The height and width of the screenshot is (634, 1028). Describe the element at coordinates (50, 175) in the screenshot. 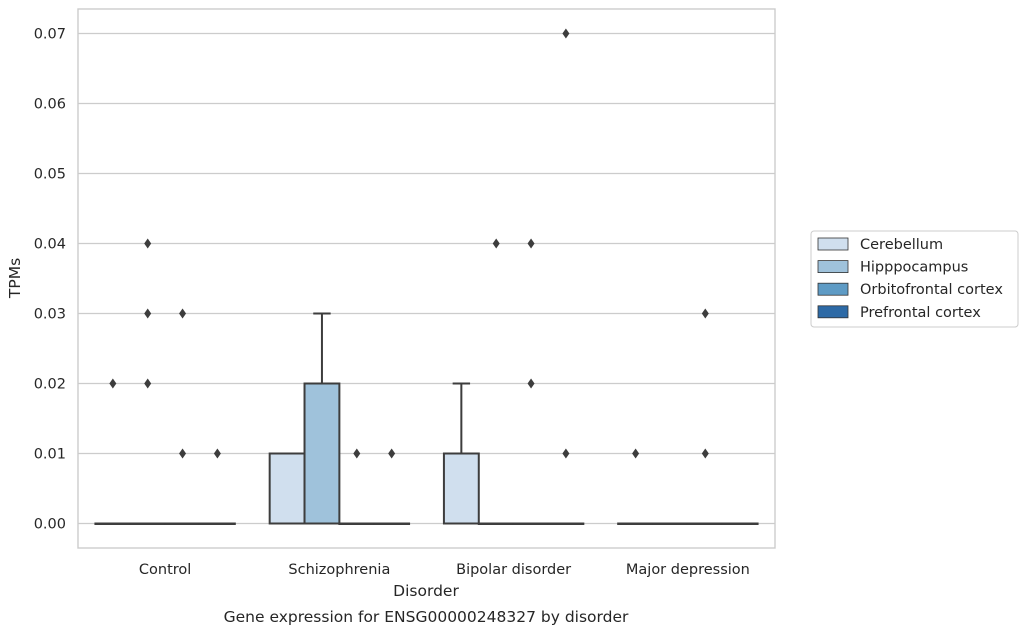

I see `y-tick-label: 0.05` at that location.